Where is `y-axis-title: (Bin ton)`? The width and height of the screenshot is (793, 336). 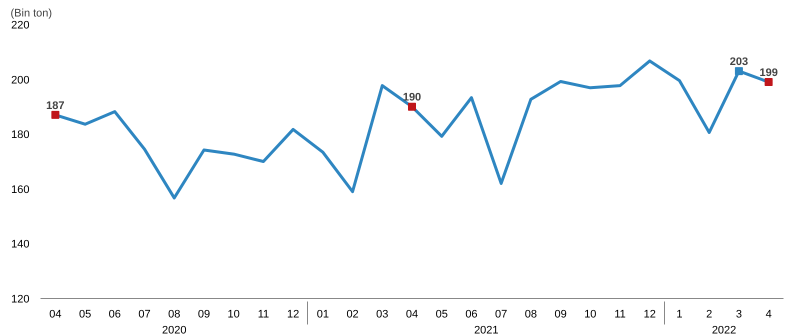
y-axis-title: (Bin ton) is located at coordinates (31, 14).